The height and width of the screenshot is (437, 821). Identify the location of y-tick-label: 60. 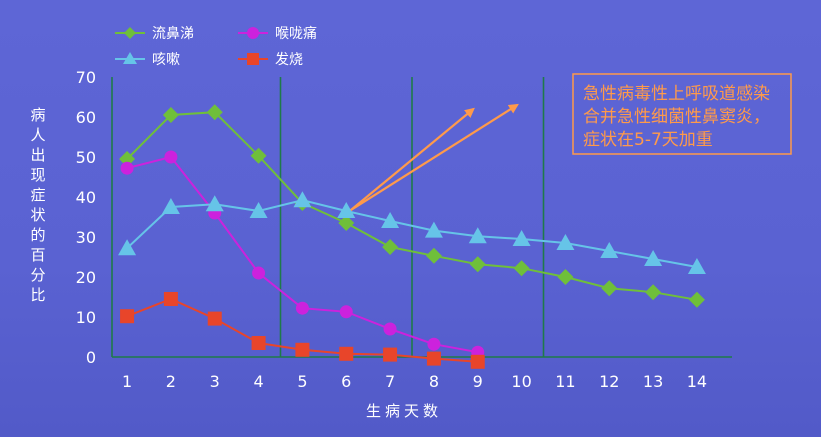
(86, 117).